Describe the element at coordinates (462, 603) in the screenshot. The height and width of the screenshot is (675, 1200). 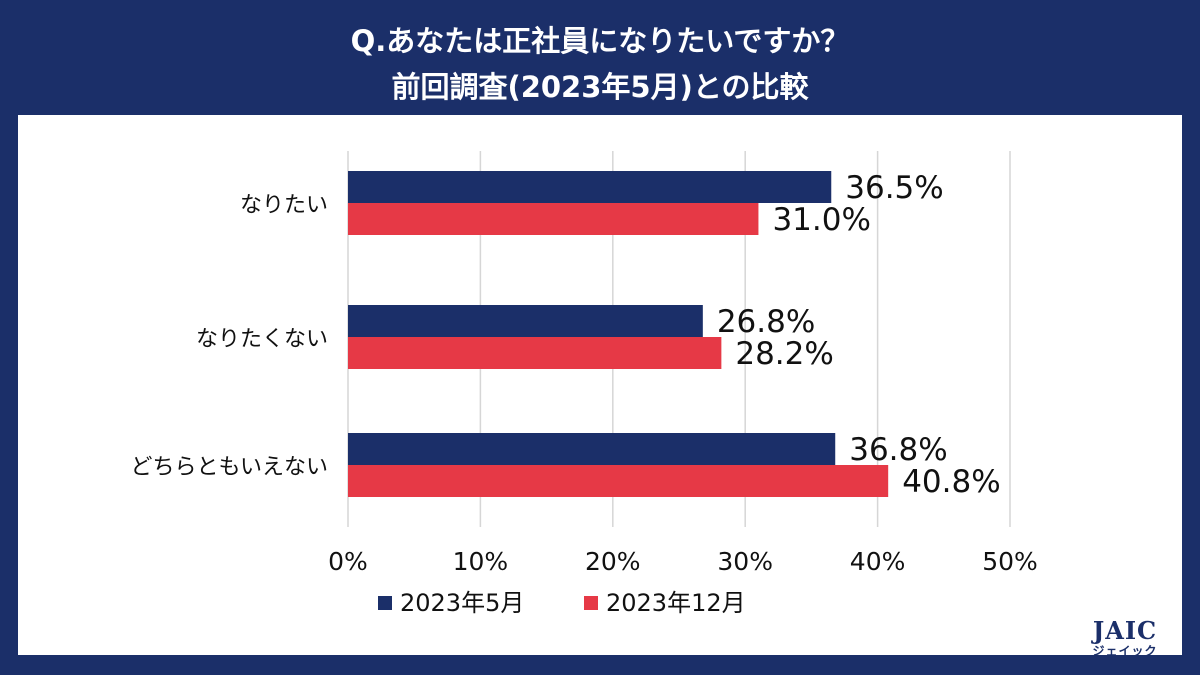
I see `legend-label: 2023年5月` at that location.